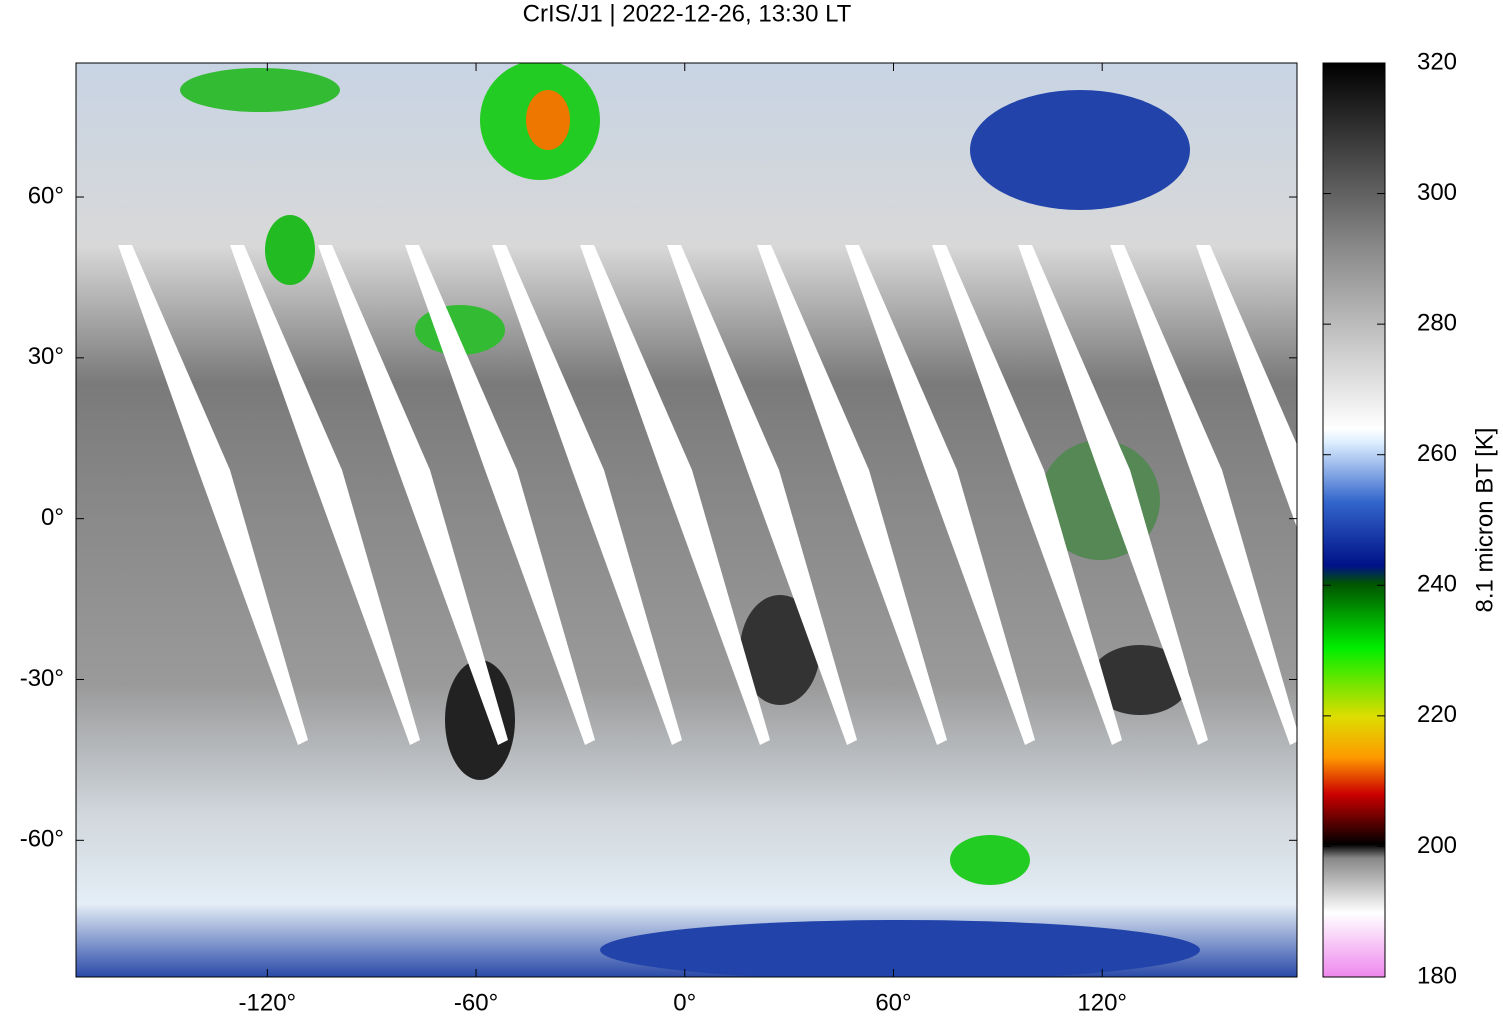  I want to click on colorbar-tick-label: 280, so click(1437, 322).